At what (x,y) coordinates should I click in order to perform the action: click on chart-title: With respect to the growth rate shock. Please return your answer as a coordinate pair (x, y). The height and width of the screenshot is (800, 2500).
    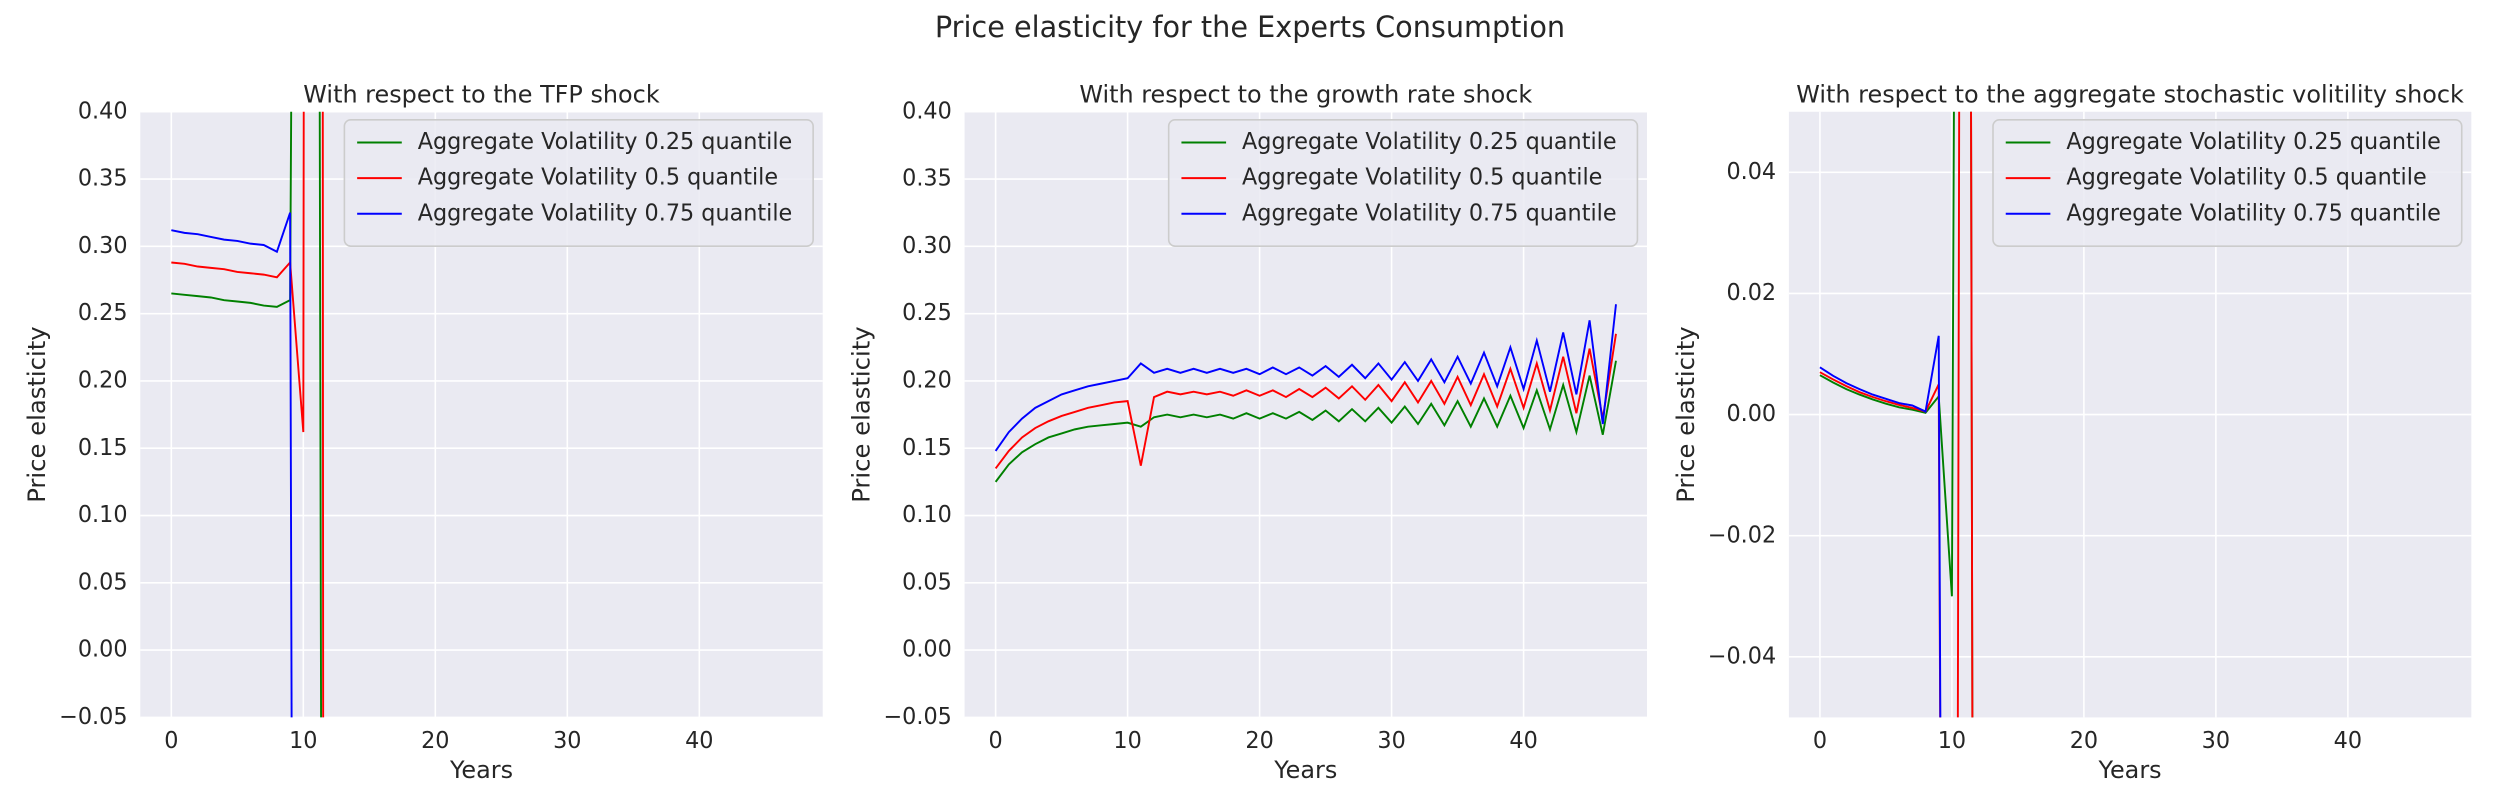
    Looking at the image, I should click on (1305, 94).